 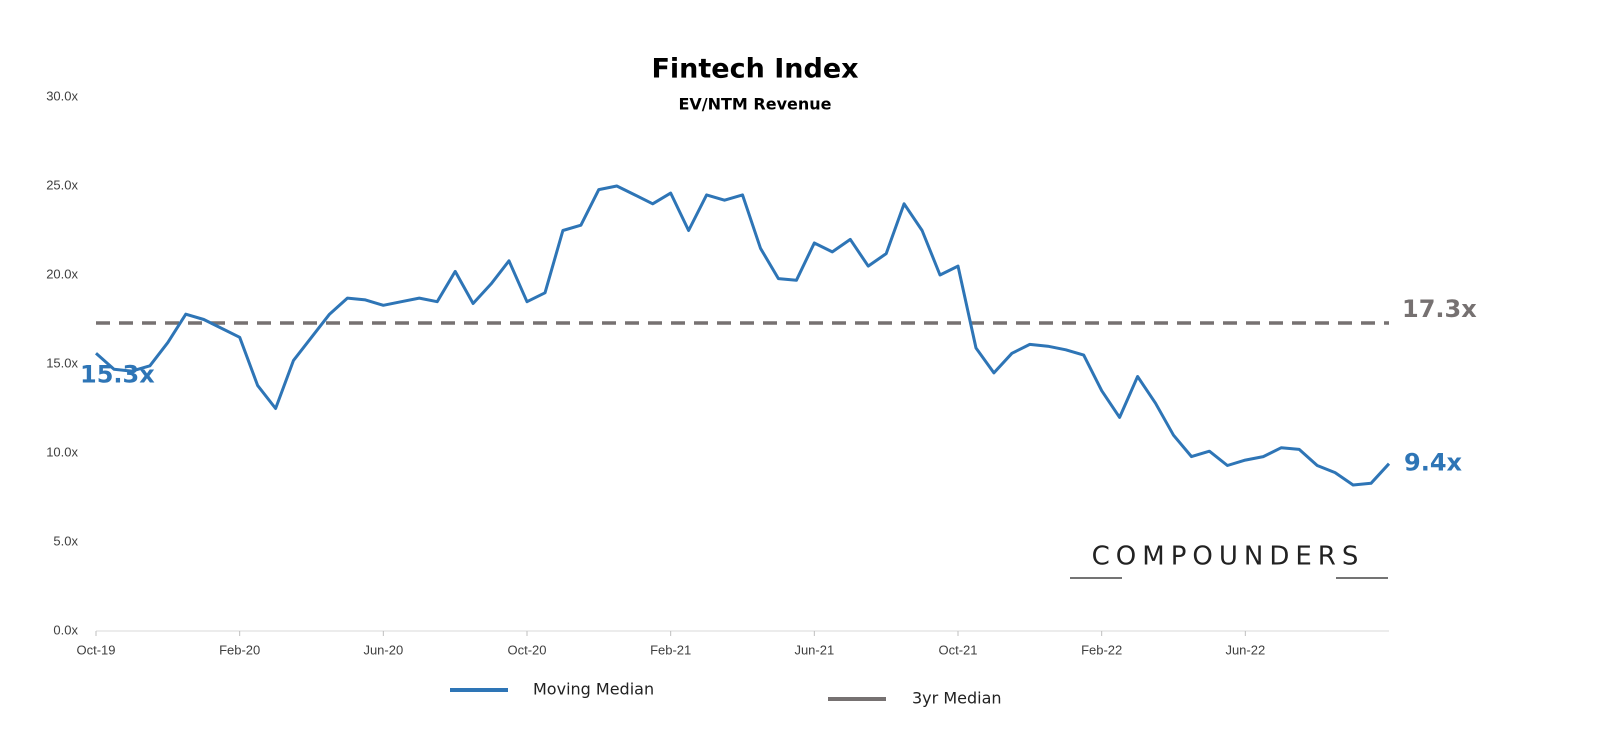 What do you see at coordinates (754, 69) in the screenshot?
I see `chart-title: Fintech Index` at bounding box center [754, 69].